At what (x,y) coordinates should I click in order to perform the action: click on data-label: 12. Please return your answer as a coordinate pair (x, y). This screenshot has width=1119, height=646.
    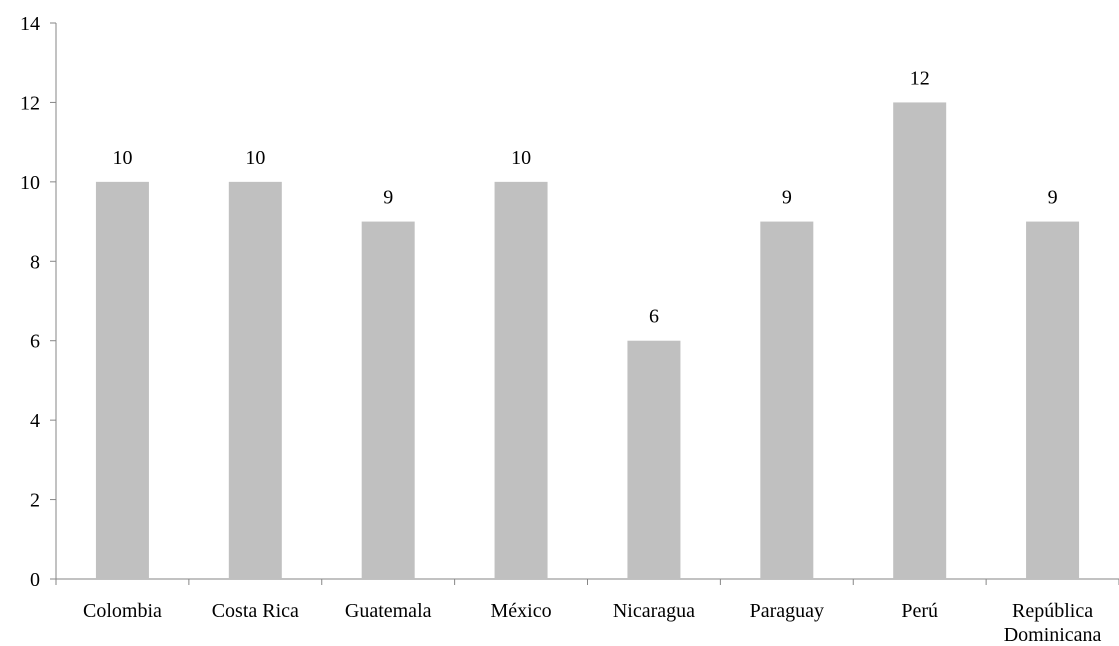
    Looking at the image, I should click on (920, 78).